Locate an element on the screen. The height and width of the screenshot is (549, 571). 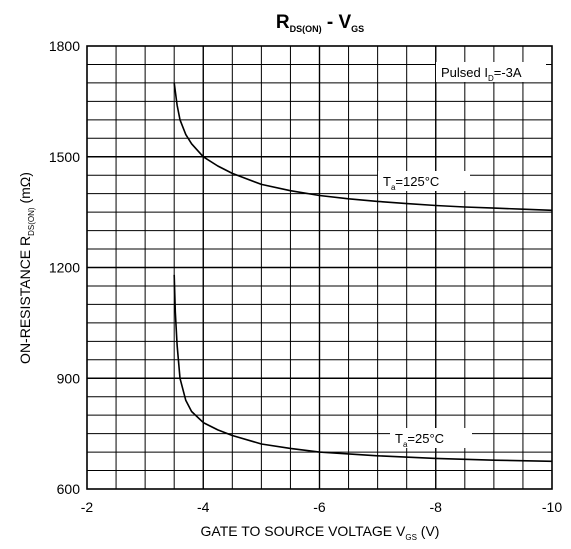
x-tick-label: -10 is located at coordinates (552, 507).